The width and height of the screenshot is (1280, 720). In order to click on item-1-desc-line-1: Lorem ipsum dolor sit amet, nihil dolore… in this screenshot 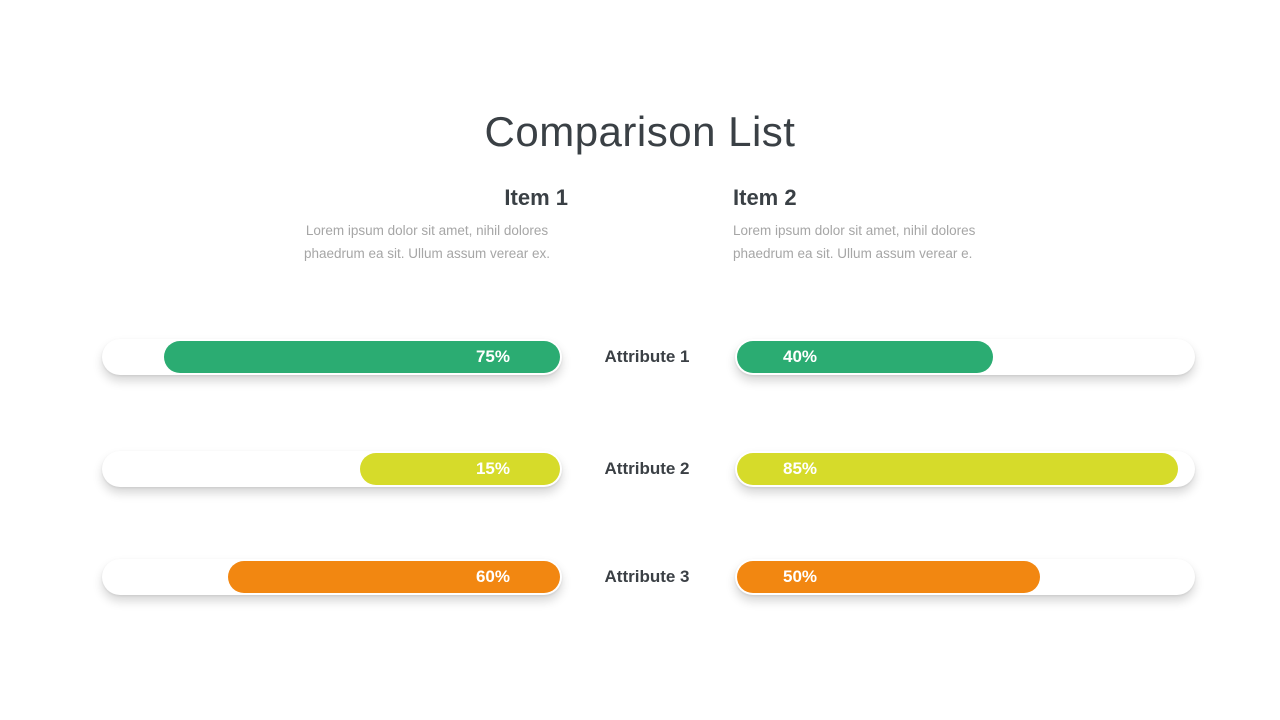, I will do `click(427, 230)`.